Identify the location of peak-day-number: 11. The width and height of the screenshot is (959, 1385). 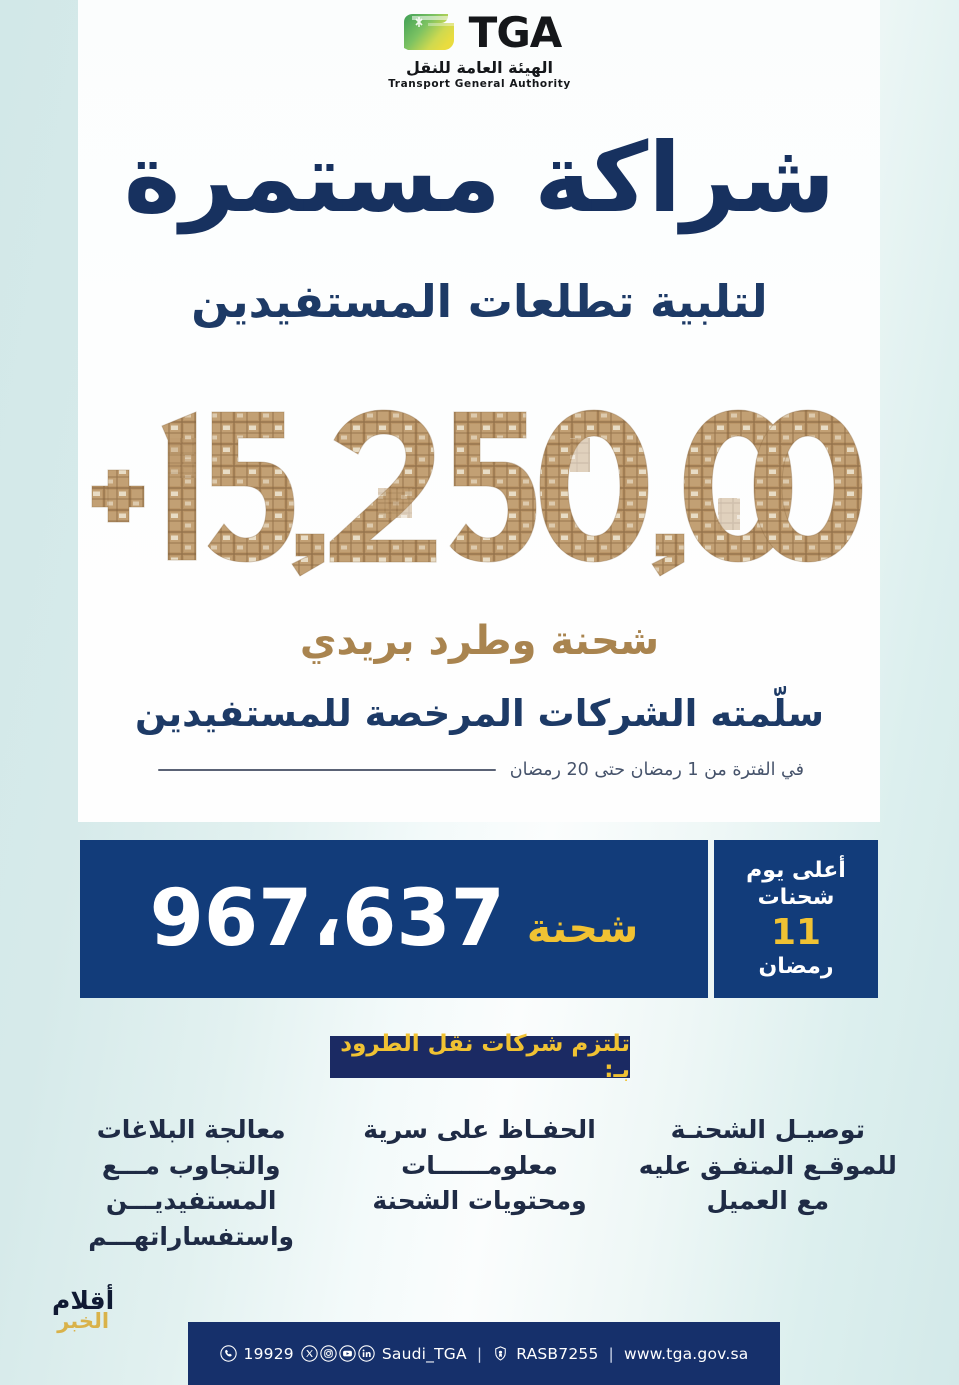
(796, 932).